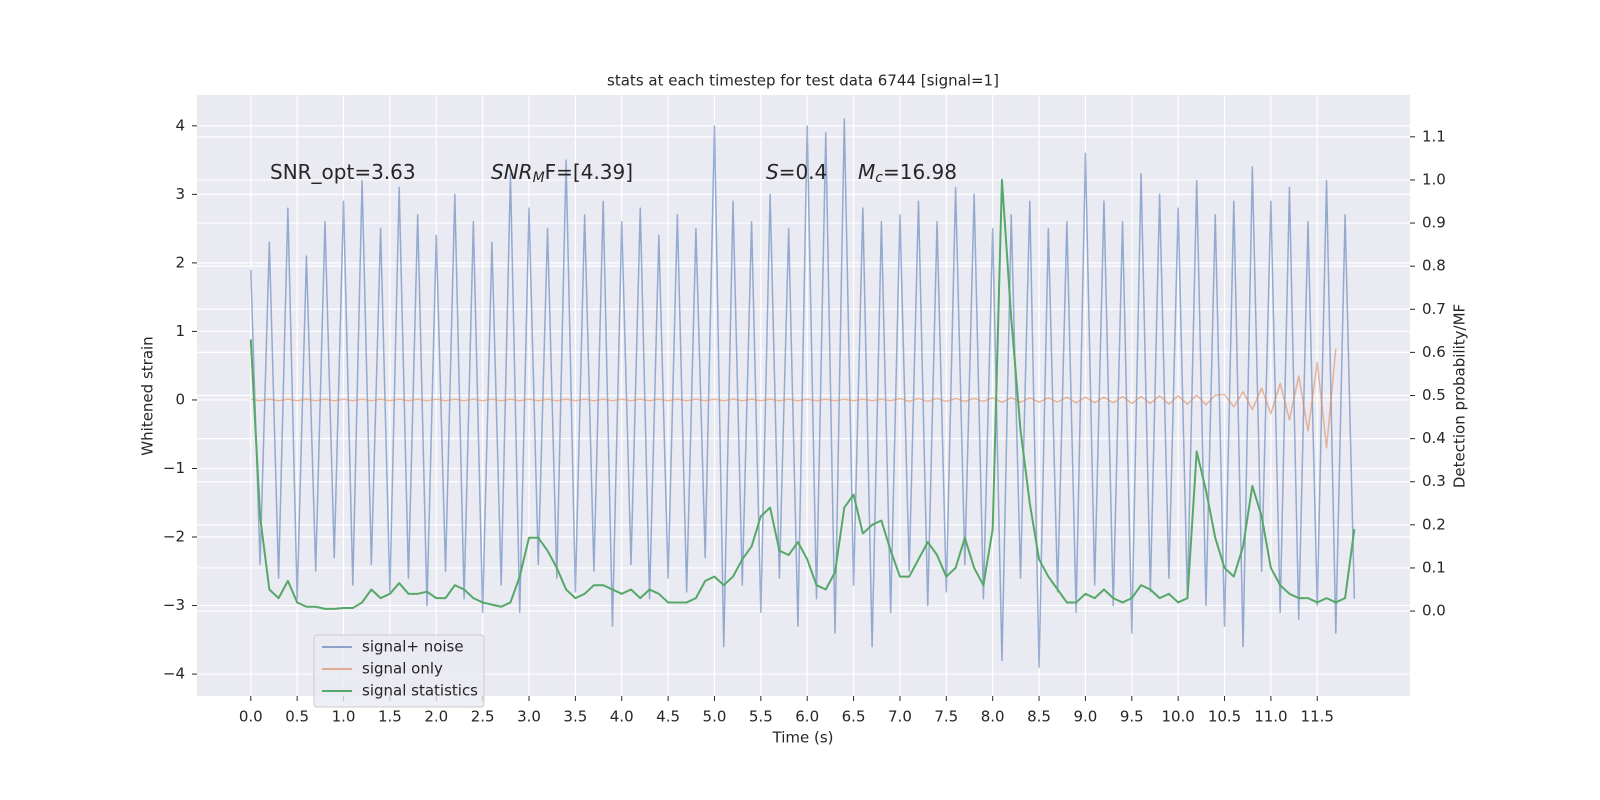 This screenshot has width=1600, height=800. Describe the element at coordinates (1434, 438) in the screenshot. I see `y2-tick-label: 0.4` at that location.